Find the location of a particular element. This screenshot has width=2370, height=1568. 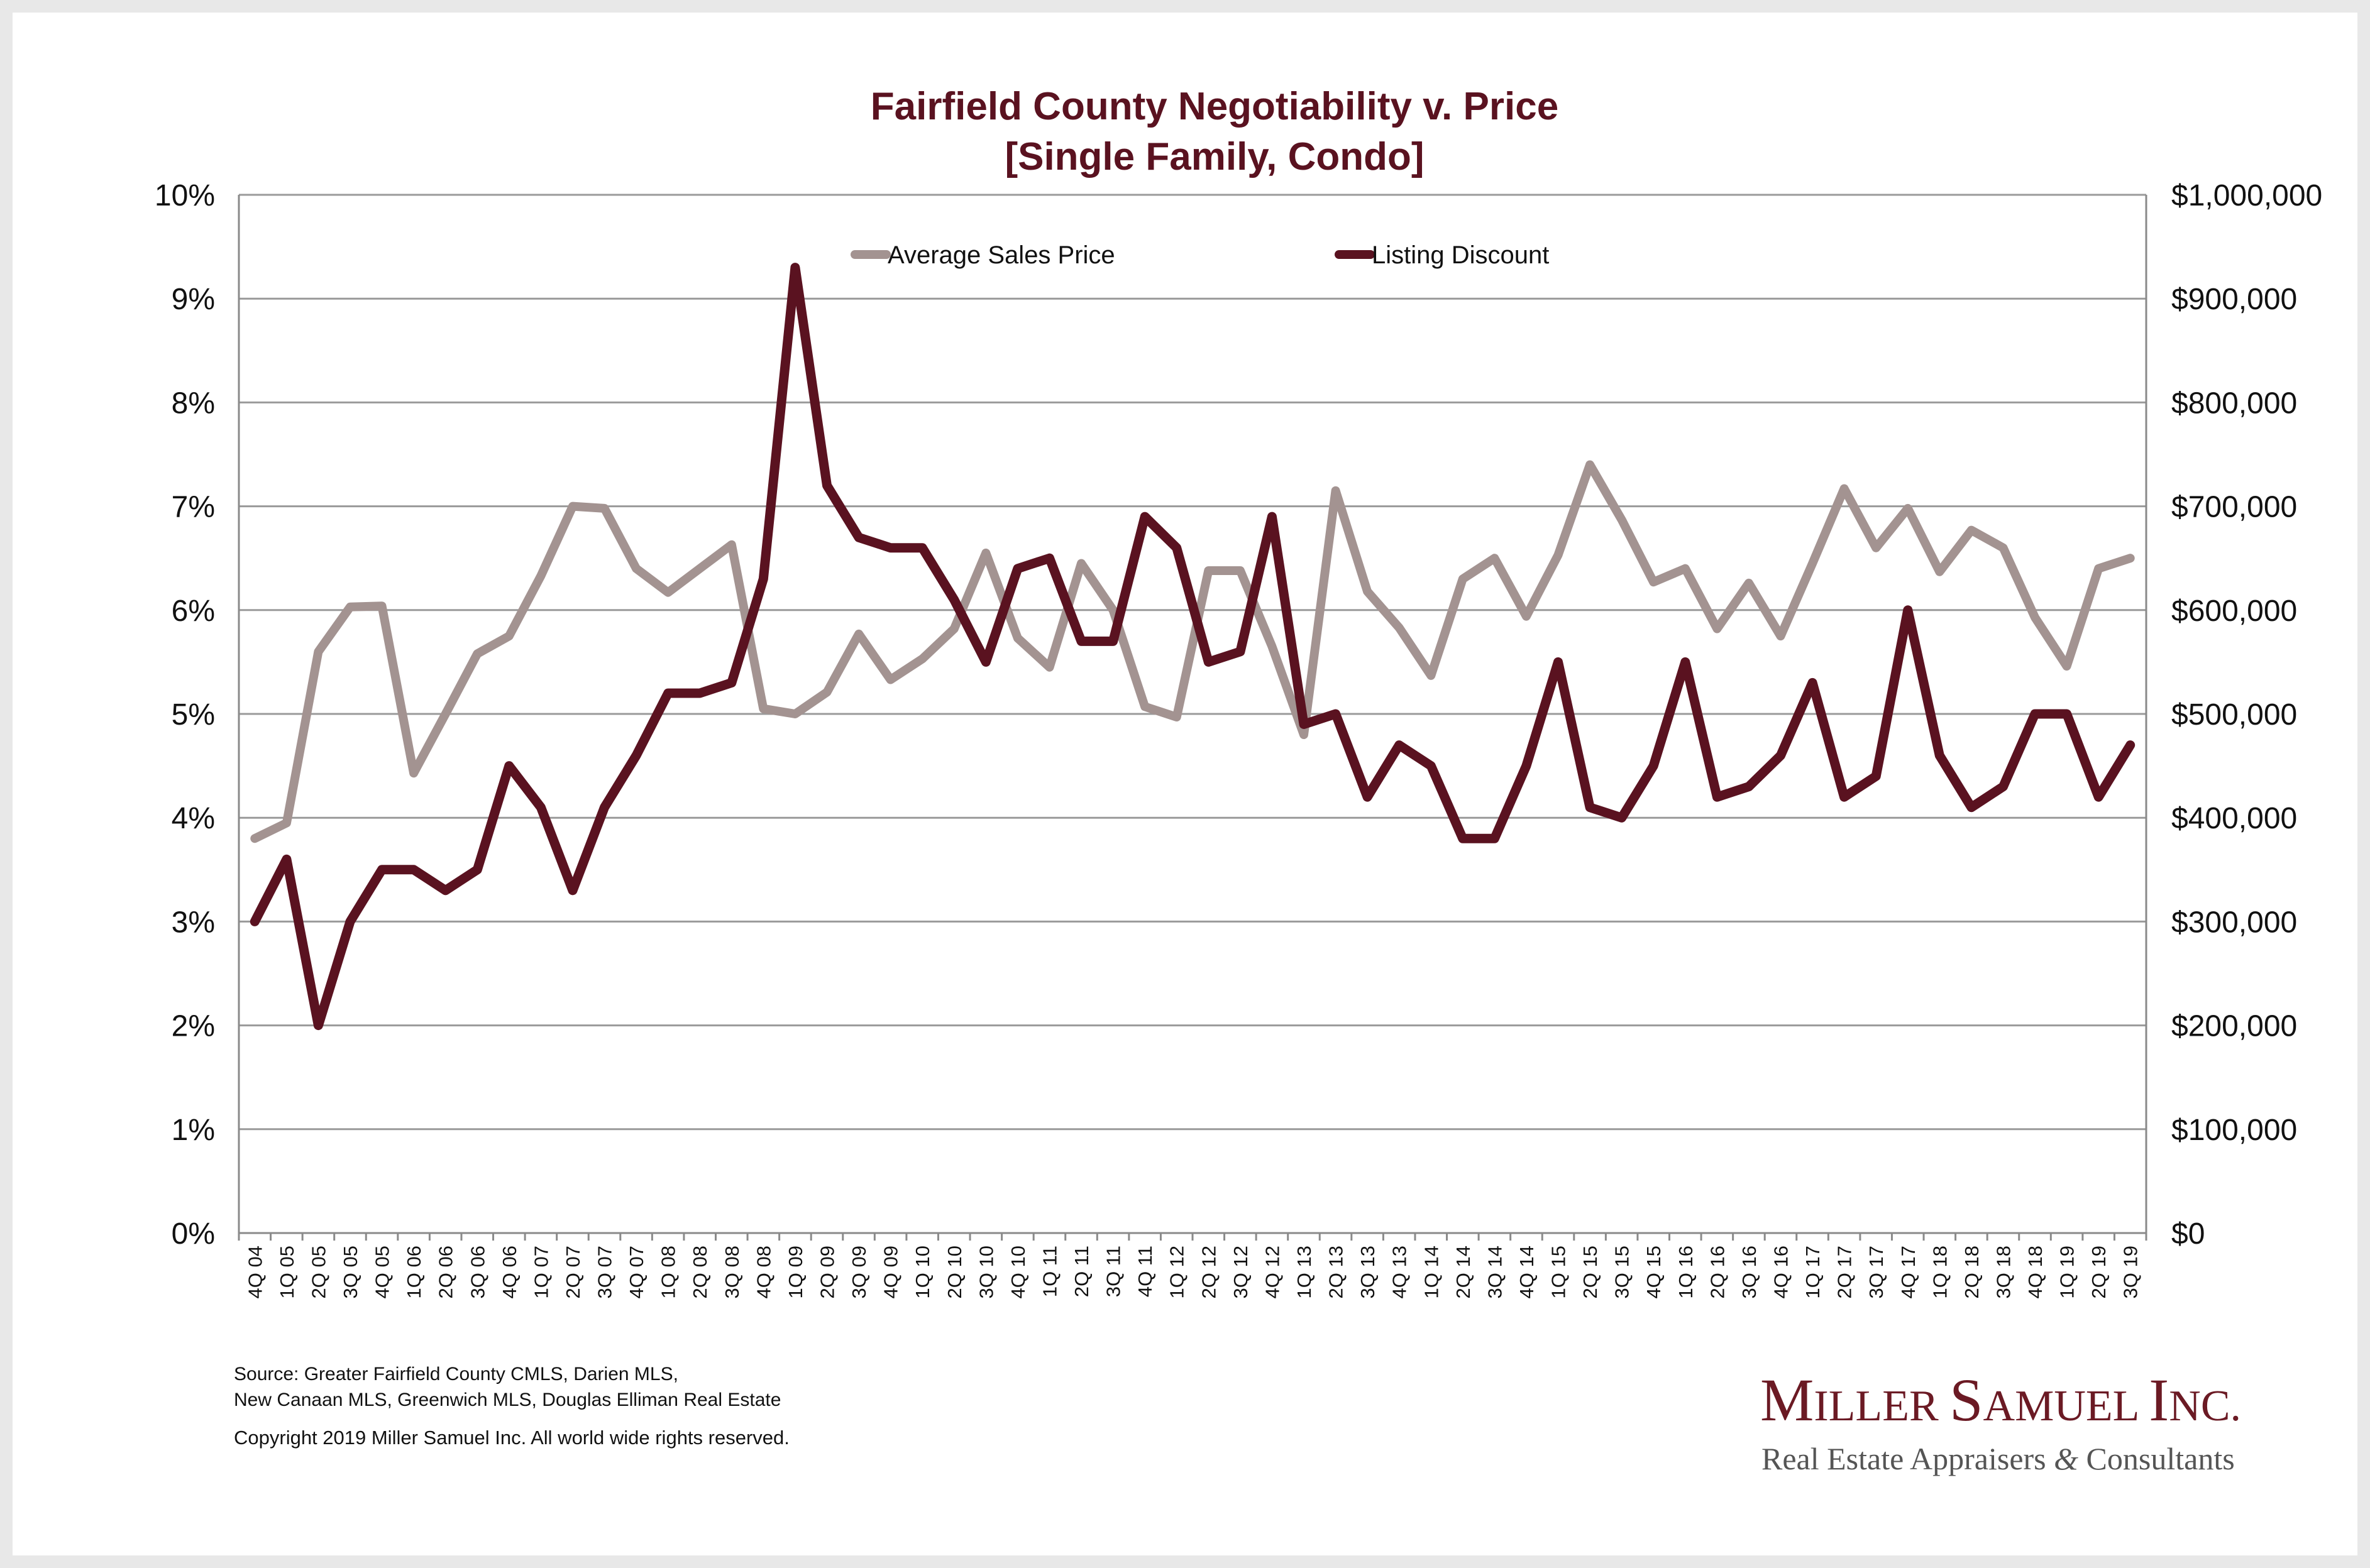

svg-text: MILLER SAMUEL INC. is located at coordinates (2000, 1400).